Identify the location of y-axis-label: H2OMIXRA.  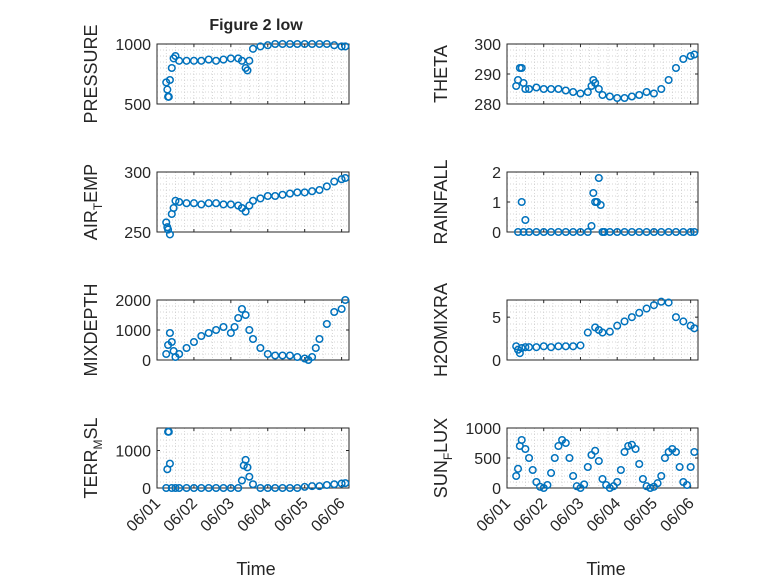
(441, 330).